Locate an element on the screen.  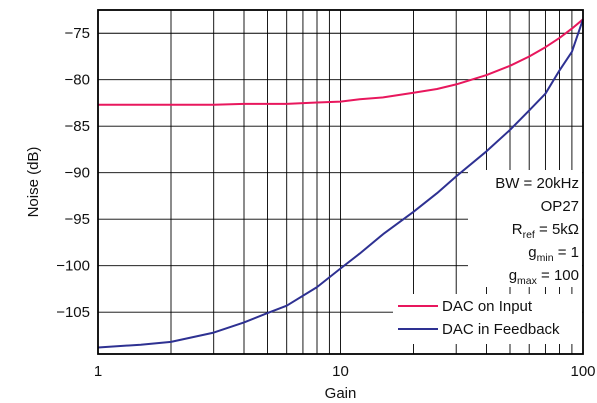
legend-background is located at coordinates (487, 319).